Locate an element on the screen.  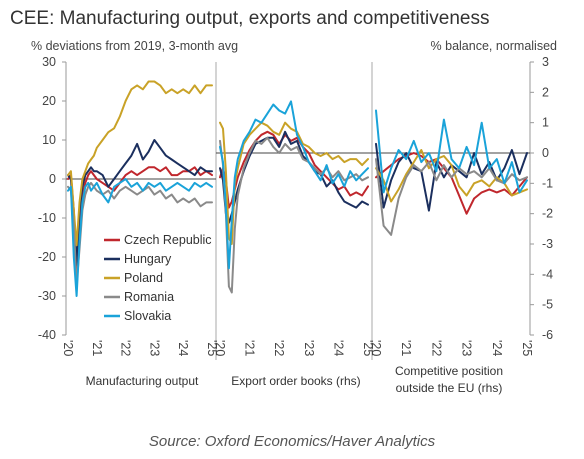
panel-label: Manufacturing output is located at coordinates (142, 381).